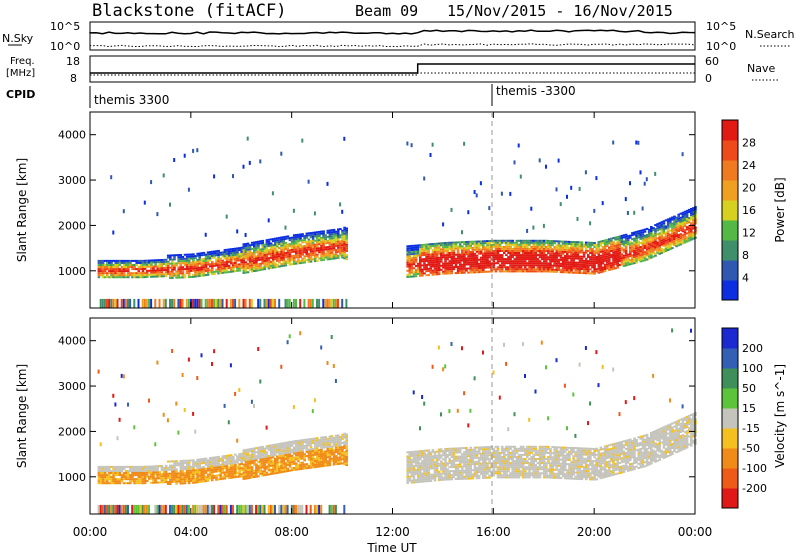  What do you see at coordinates (188, 359) in the screenshot?
I see `velocity-scatter` at bounding box center [188, 359].